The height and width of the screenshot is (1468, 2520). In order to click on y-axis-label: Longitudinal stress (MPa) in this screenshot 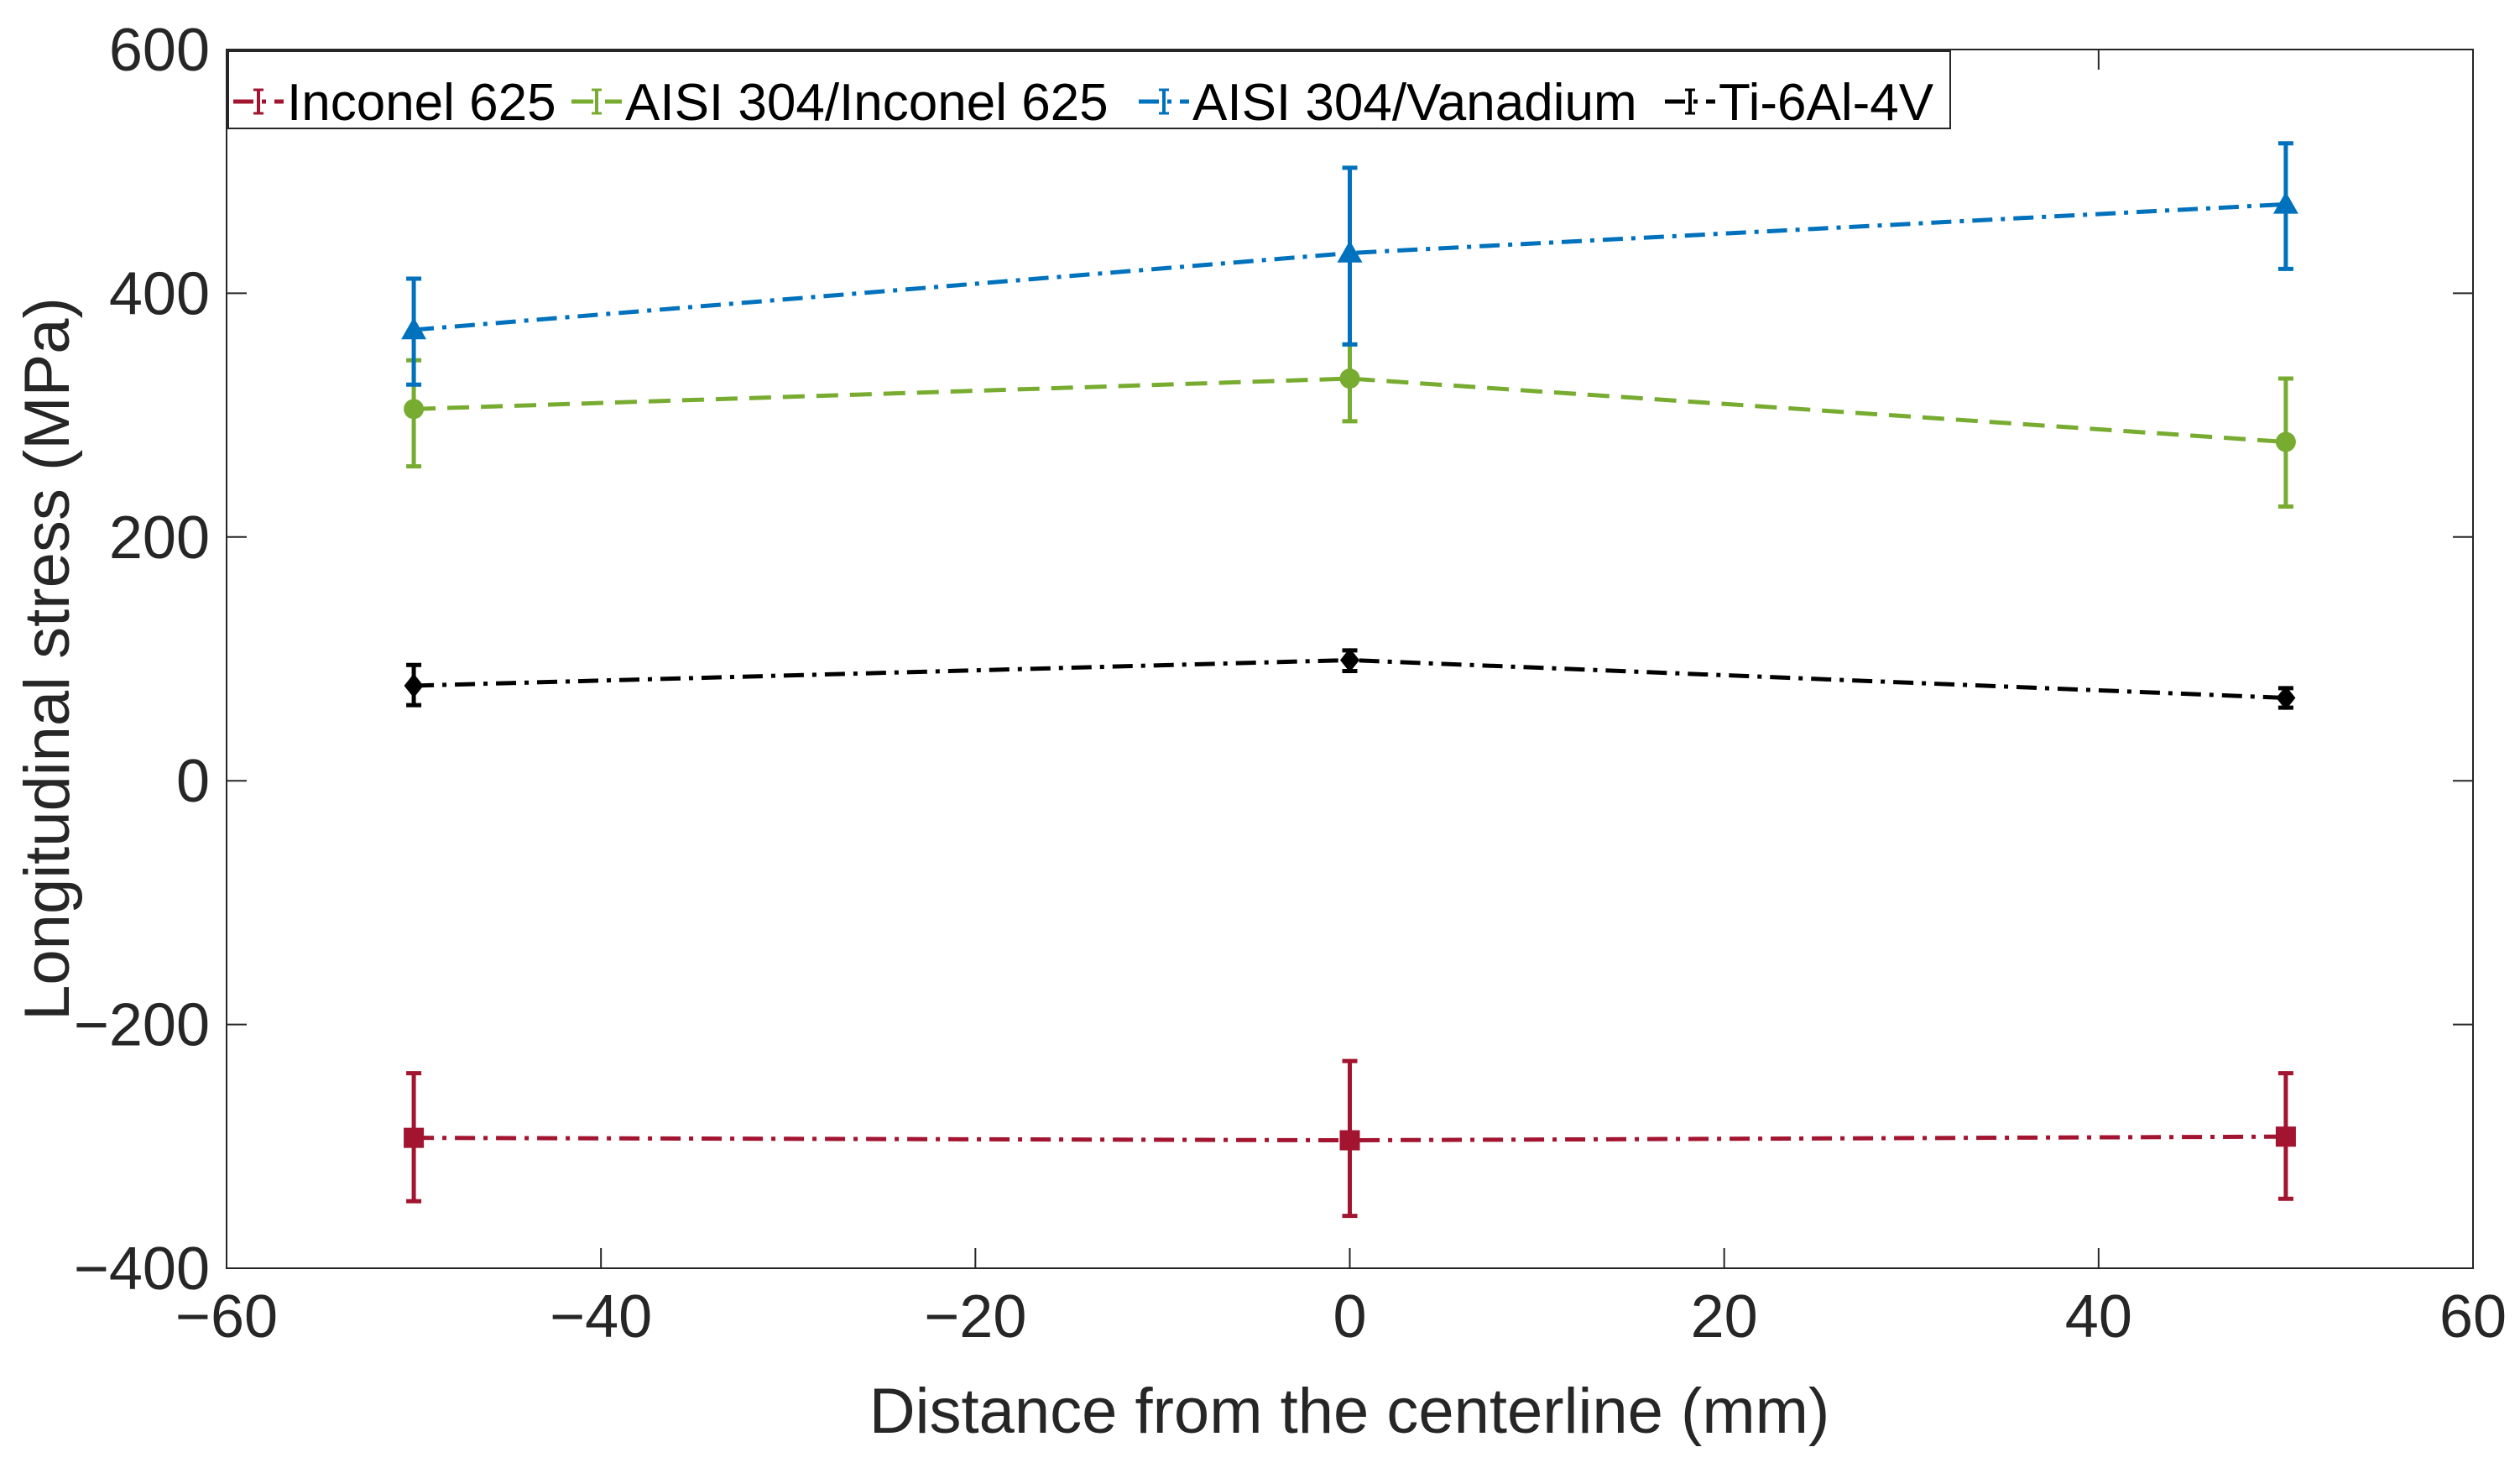, I will do `click(47, 659)`.